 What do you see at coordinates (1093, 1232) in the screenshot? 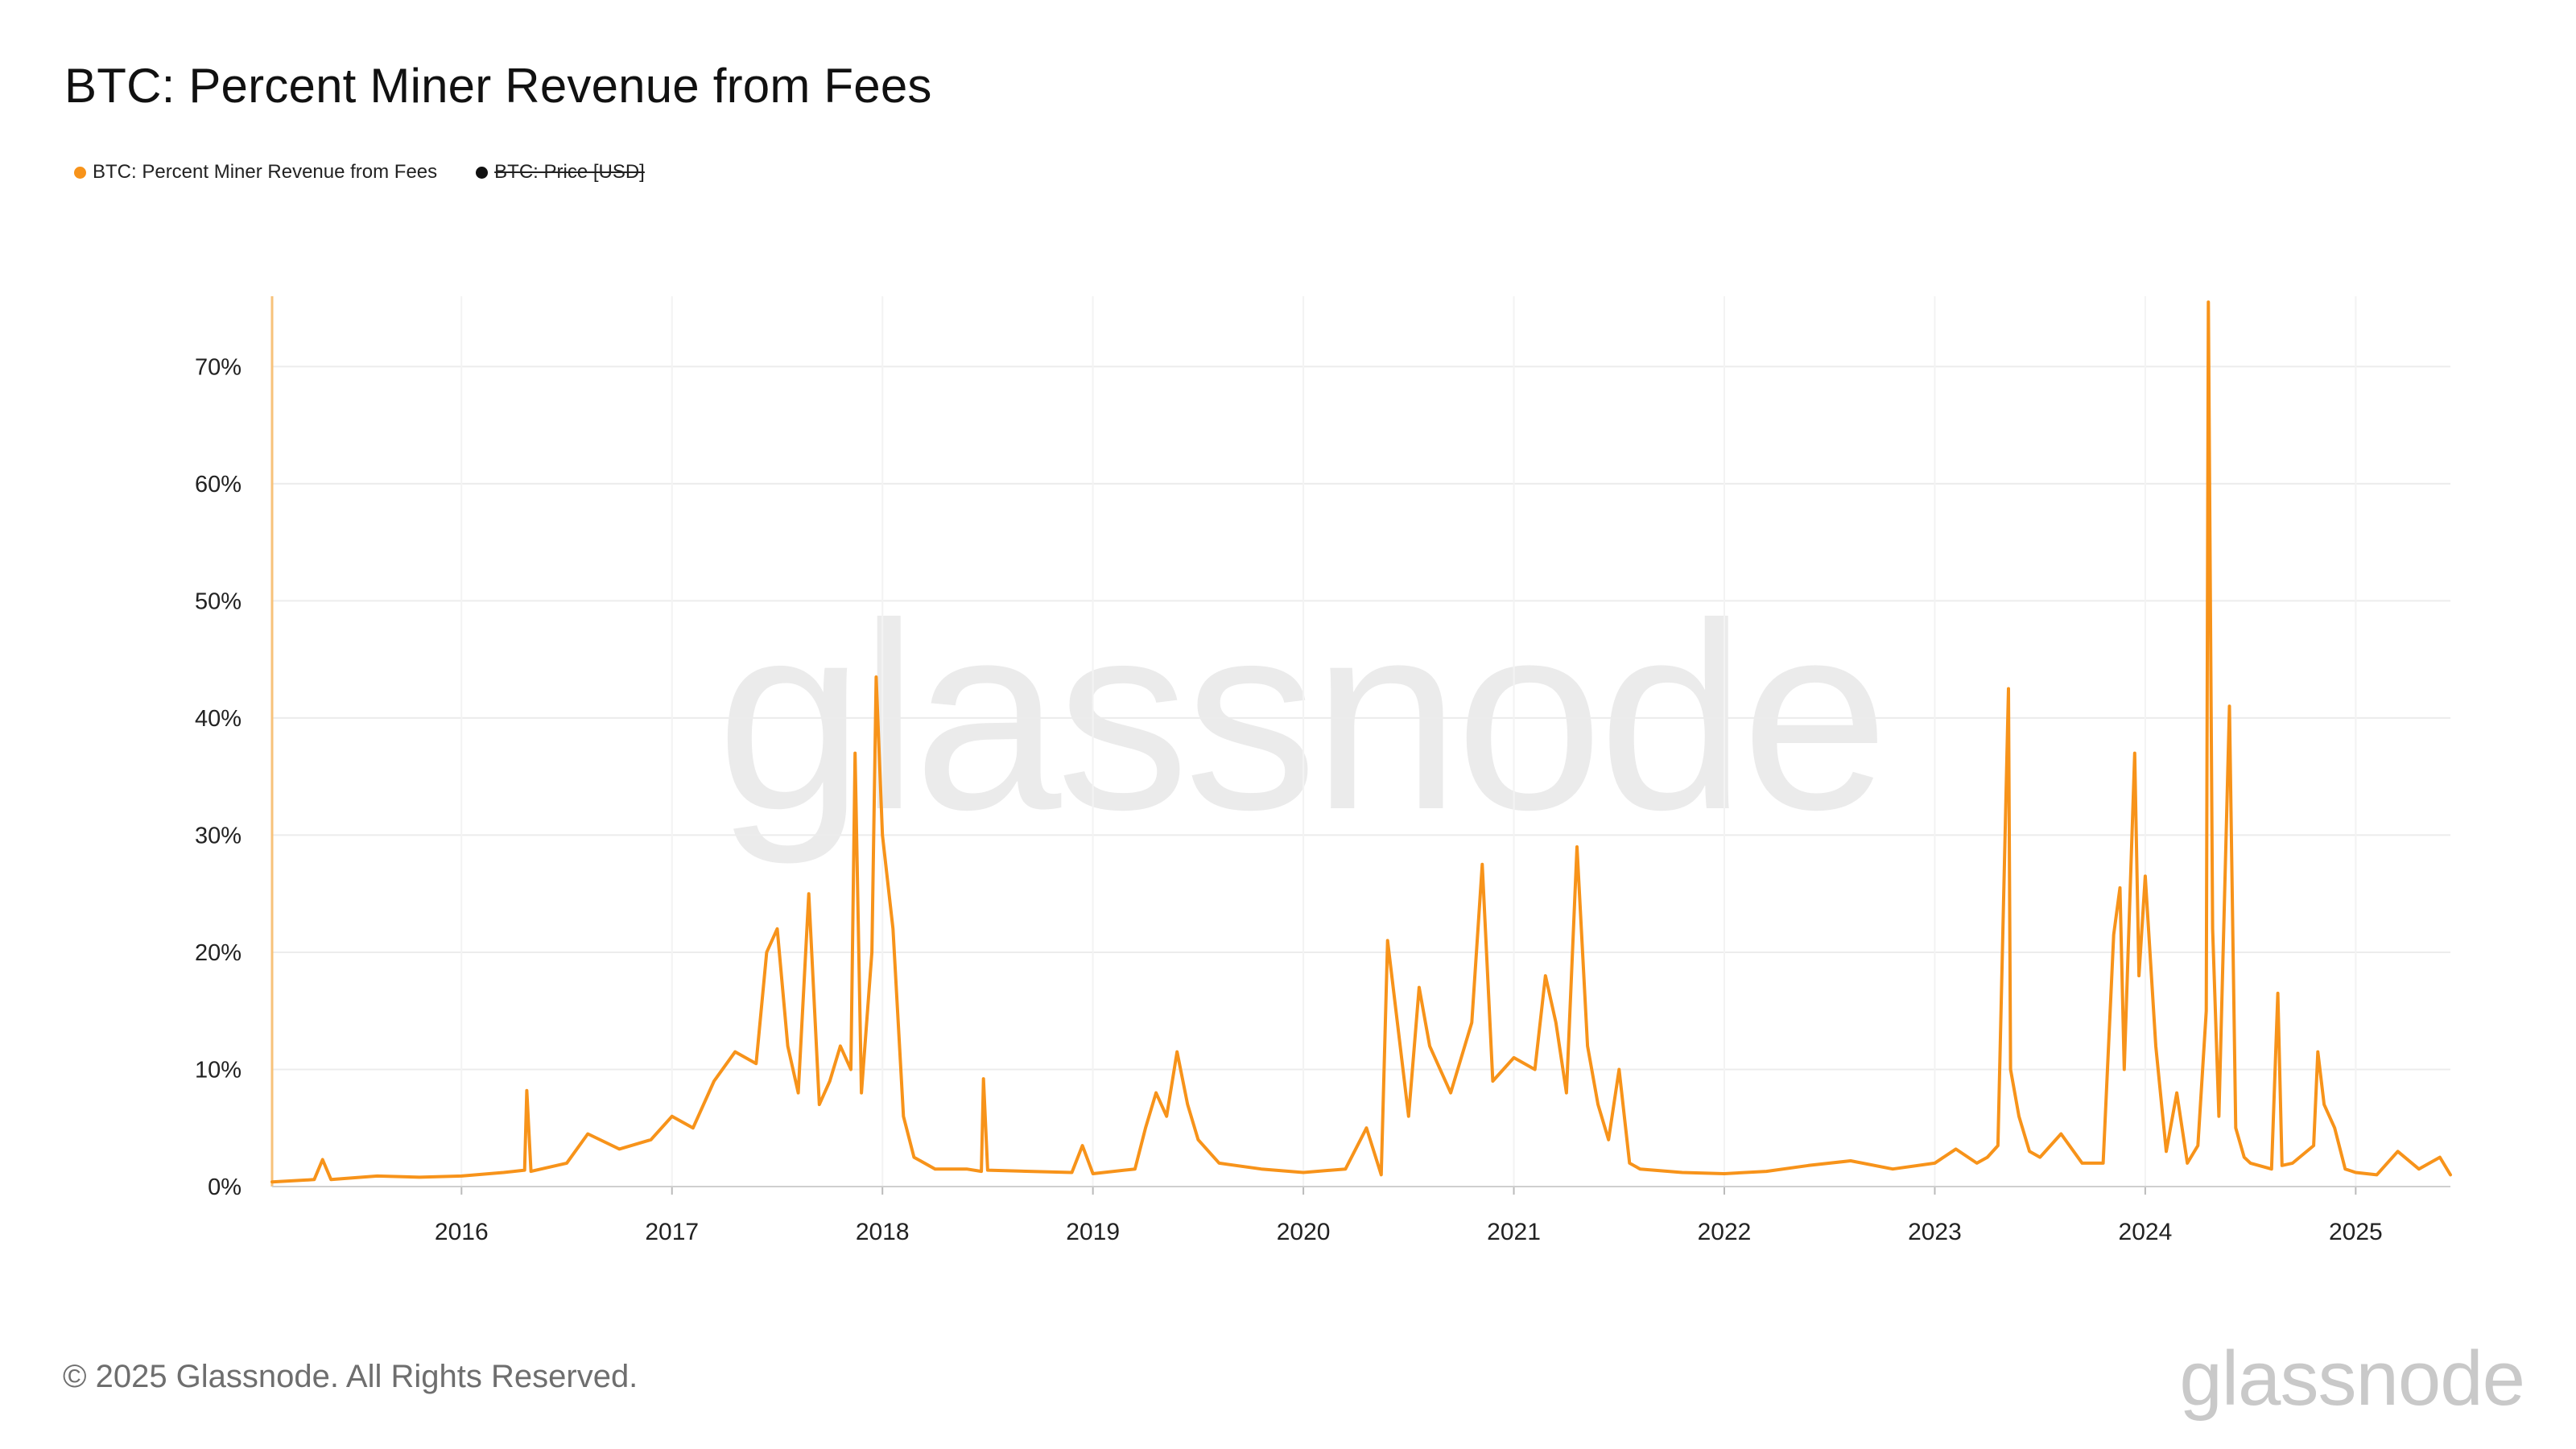
I see `x-tick-label: 2019` at bounding box center [1093, 1232].